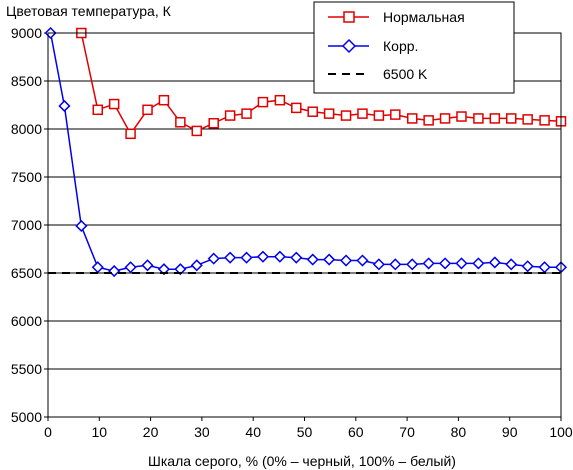  What do you see at coordinates (100, 432) in the screenshot?
I see `x-tick-label: 10` at bounding box center [100, 432].